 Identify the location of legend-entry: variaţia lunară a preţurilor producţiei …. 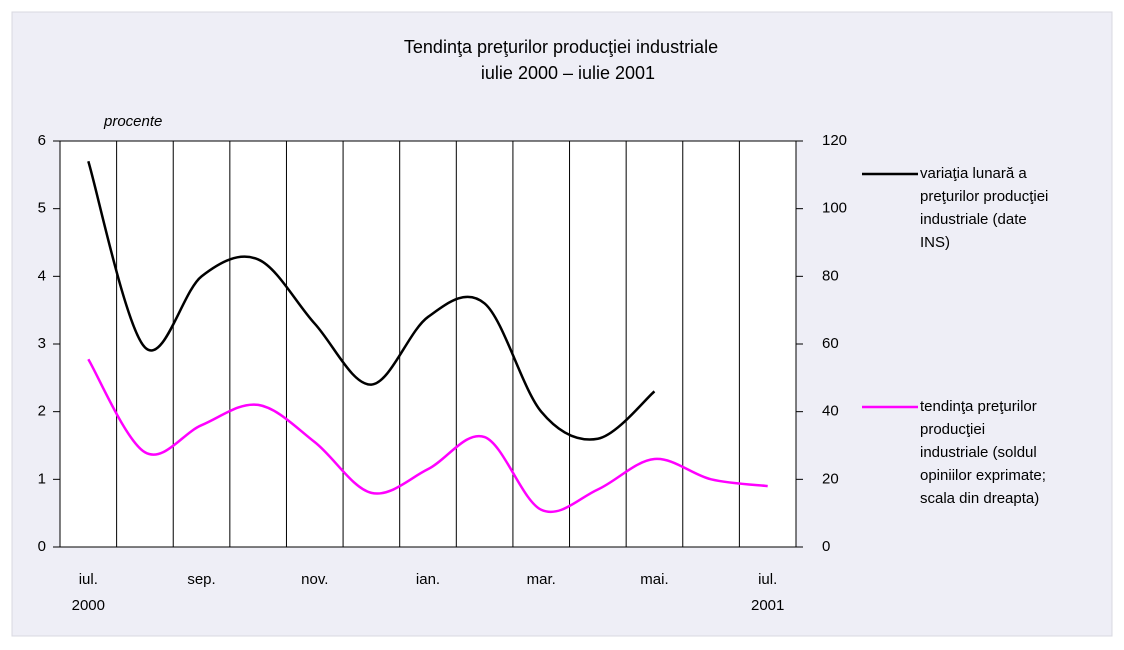
(984, 208).